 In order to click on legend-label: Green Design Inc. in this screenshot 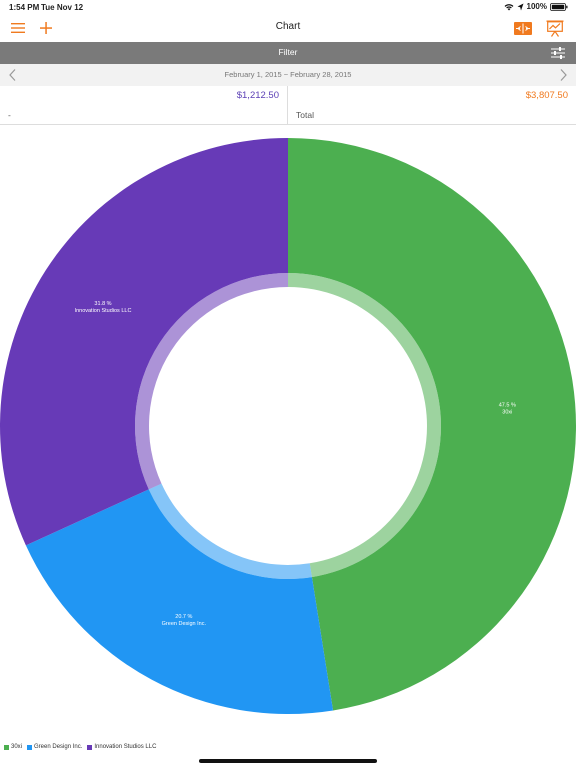, I will do `click(58, 747)`.